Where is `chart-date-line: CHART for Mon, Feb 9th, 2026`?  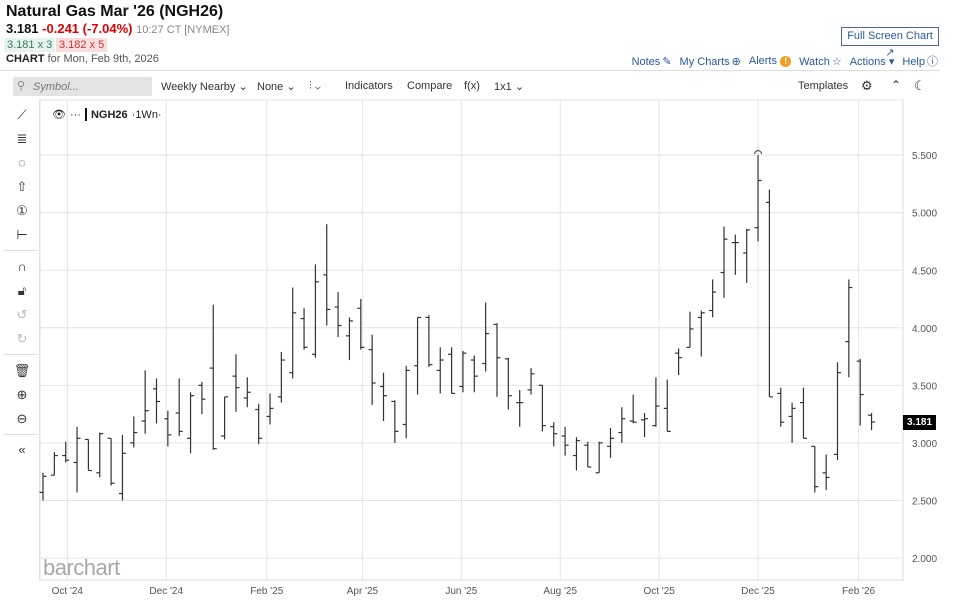 chart-date-line: CHART for Mon, Feb 9th, 2026 is located at coordinates (82, 59).